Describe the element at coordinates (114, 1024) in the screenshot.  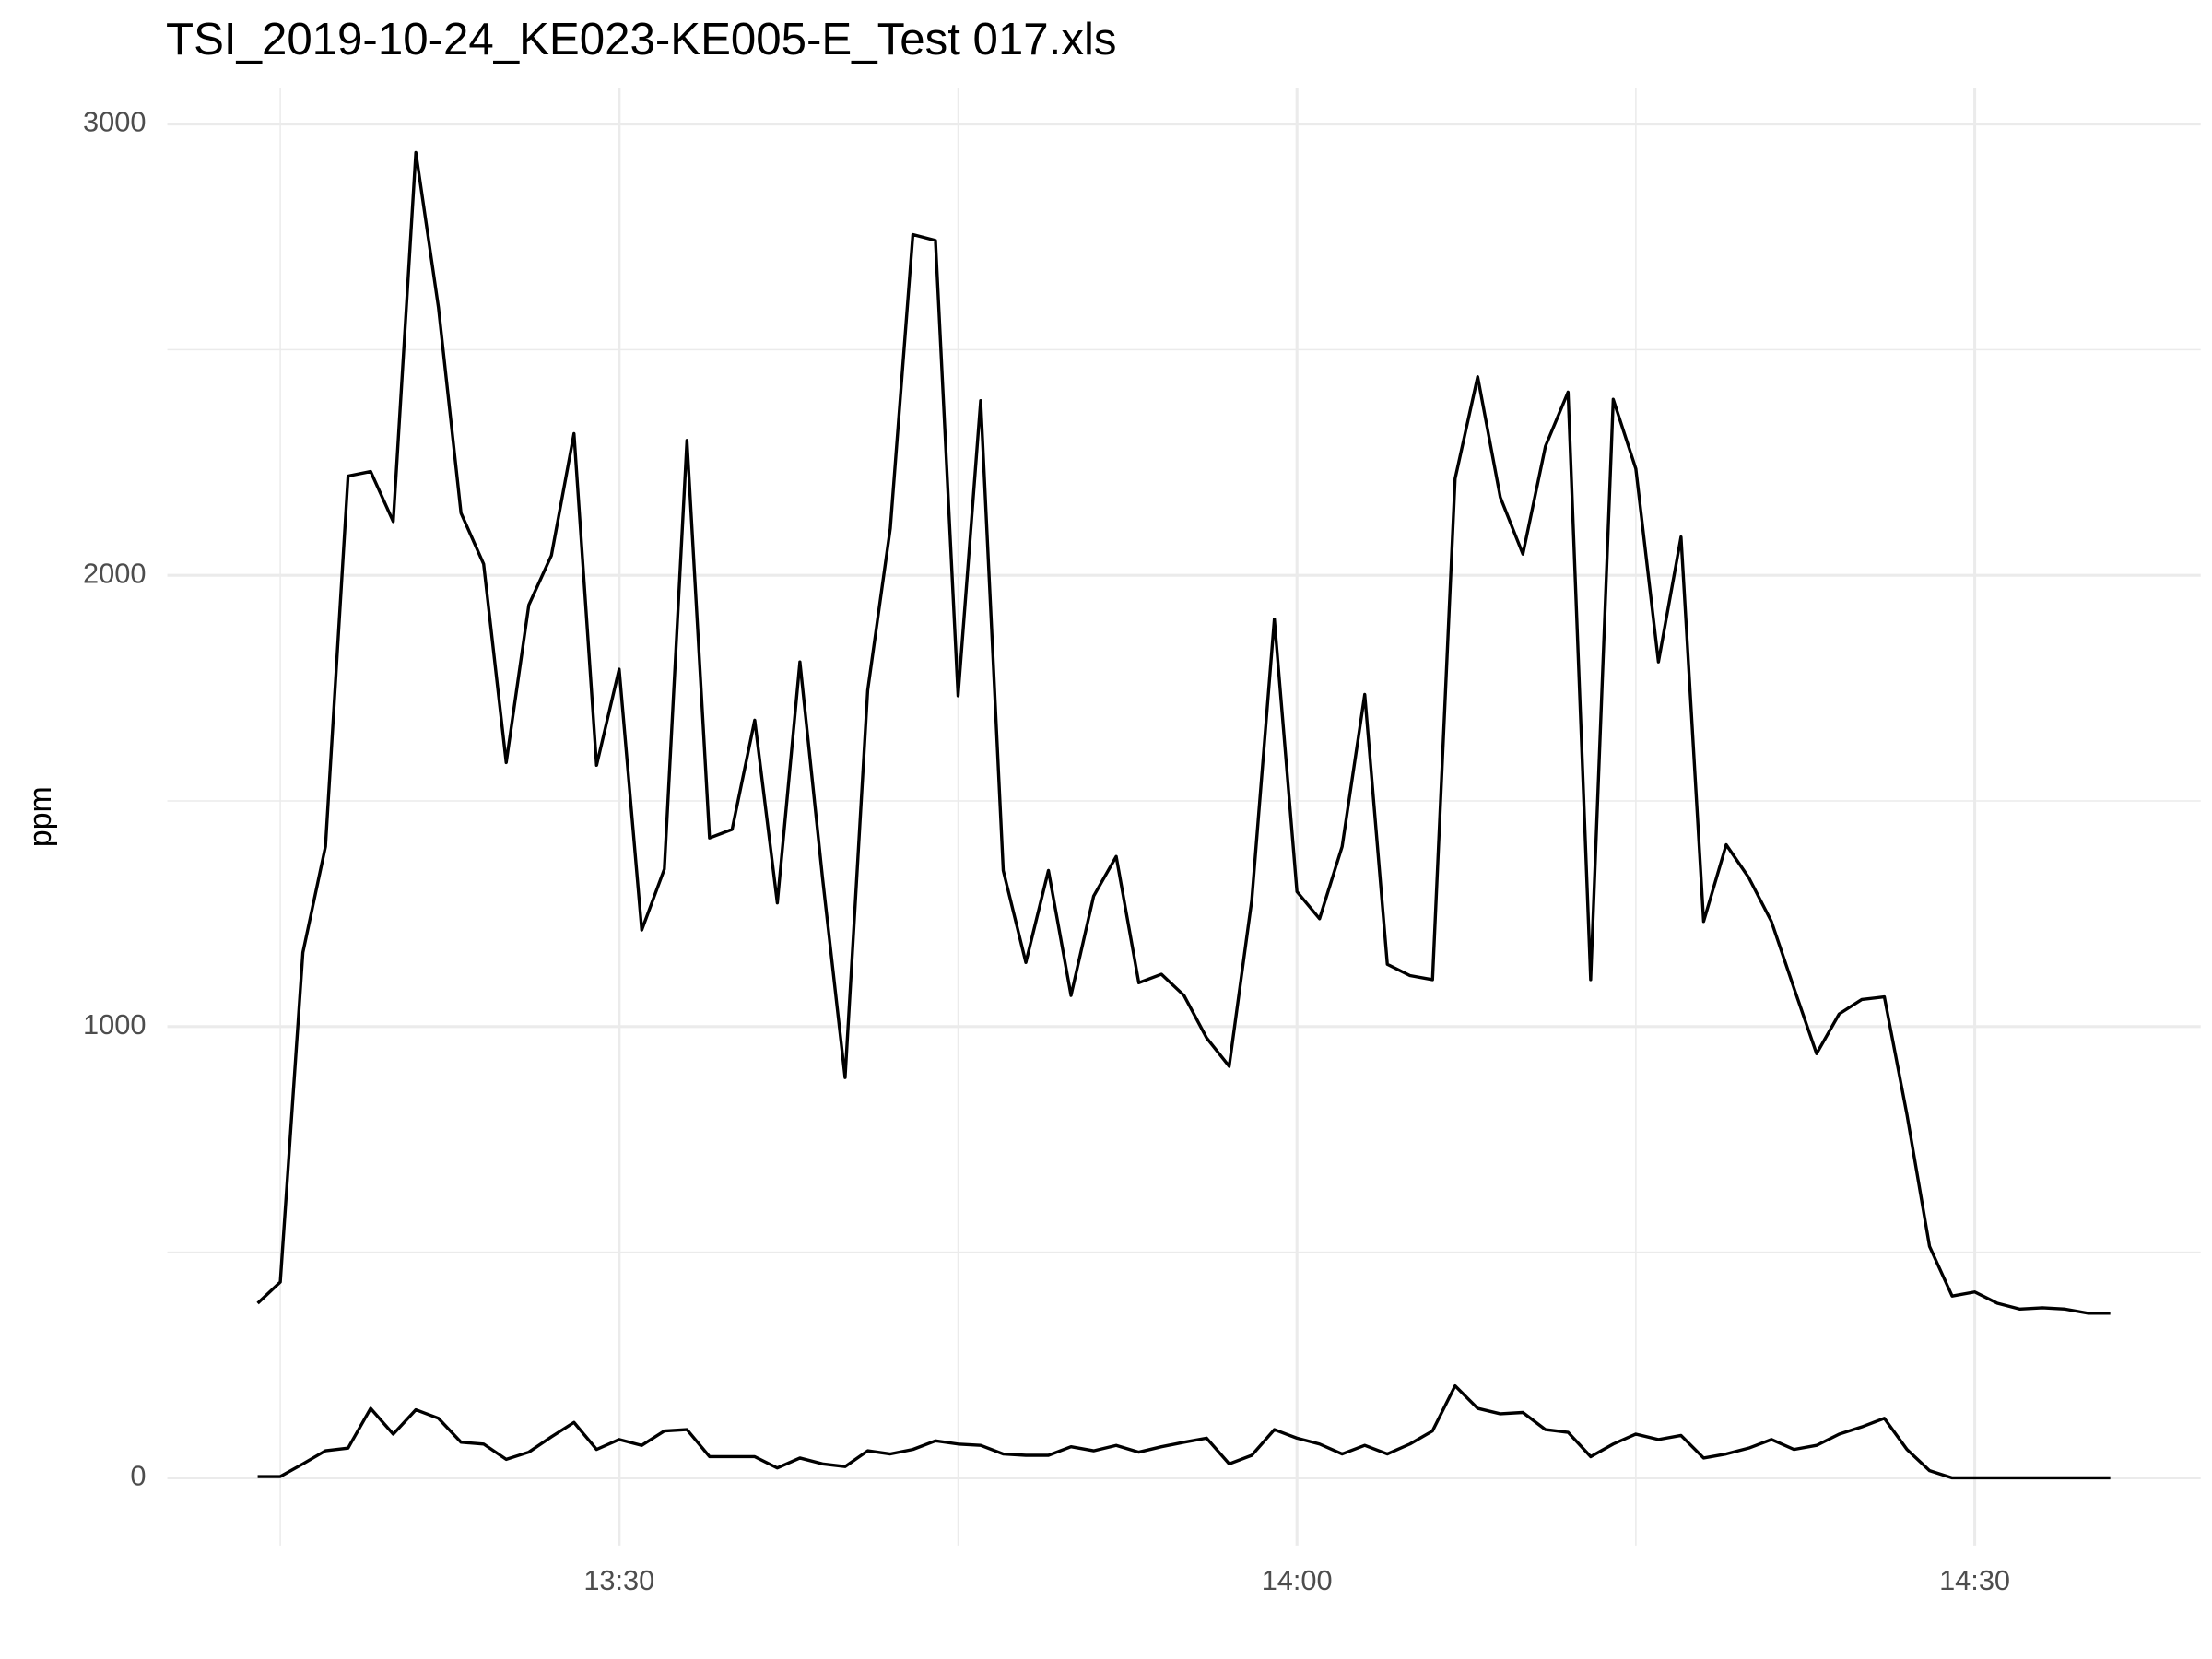
I see `y-tick-label: 1000` at that location.